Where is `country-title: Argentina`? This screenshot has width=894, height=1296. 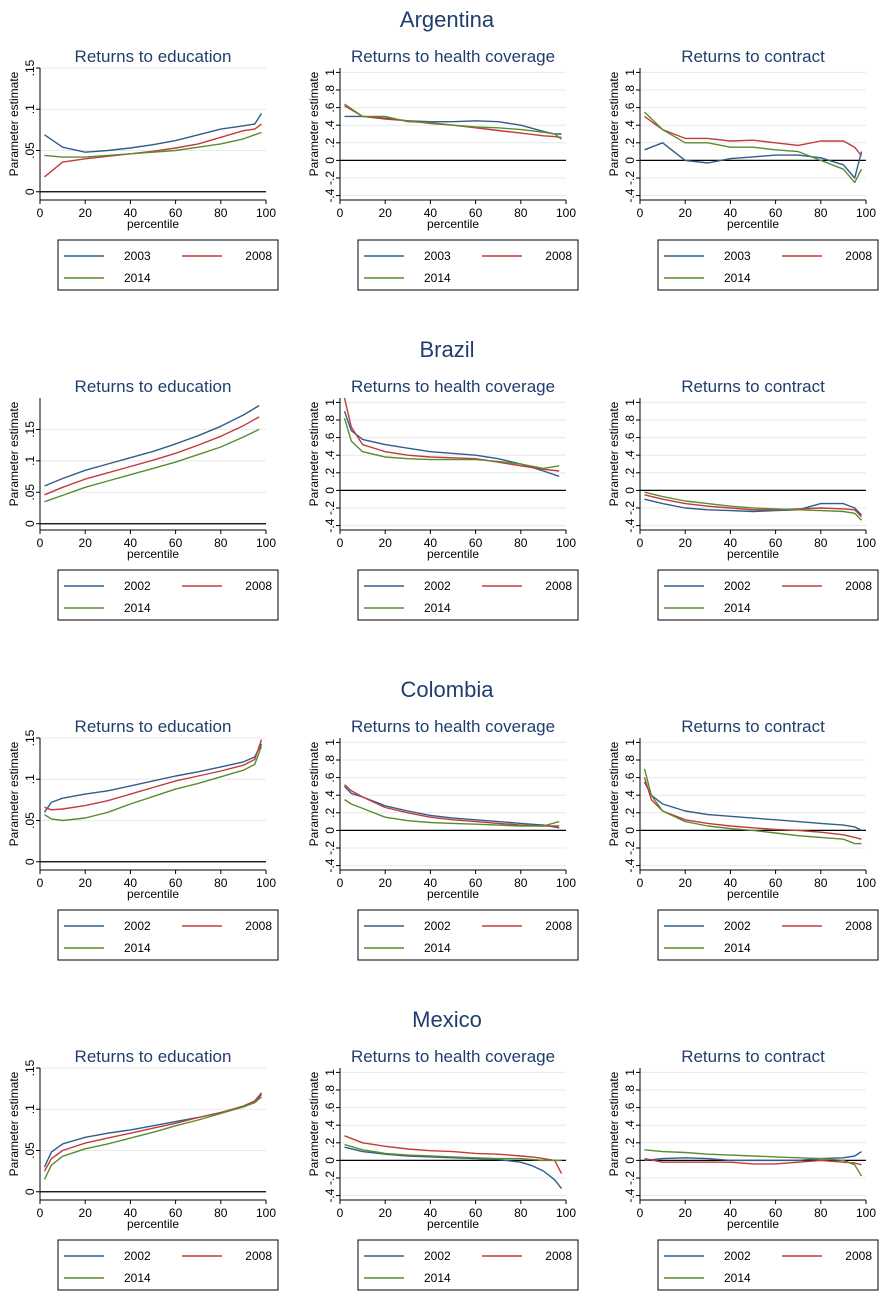 country-title: Argentina is located at coordinates (447, 19).